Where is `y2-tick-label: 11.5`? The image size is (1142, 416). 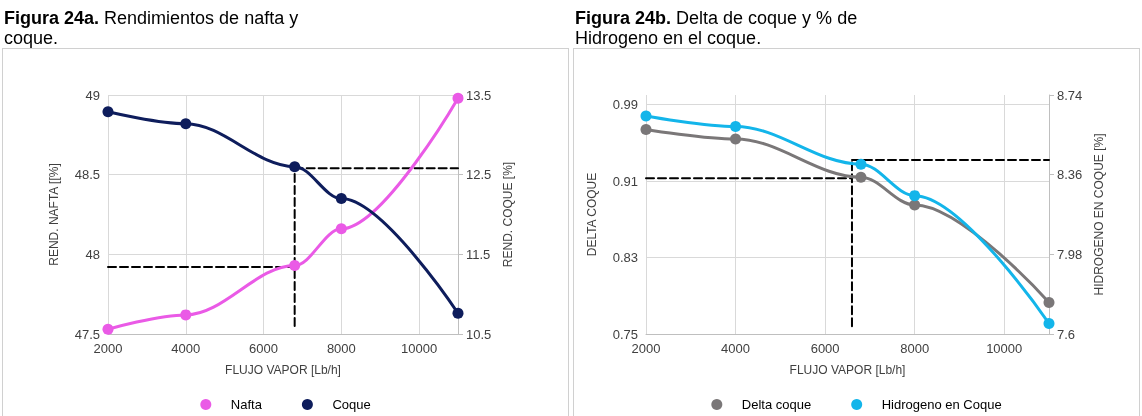
y2-tick-label: 11.5 is located at coordinates (478, 254).